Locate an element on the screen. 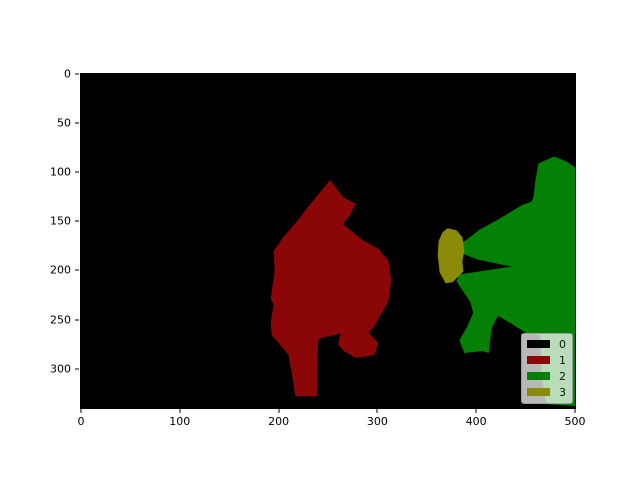 The width and height of the screenshot is (640, 480). legend-entry-label: 1 is located at coordinates (562, 360).